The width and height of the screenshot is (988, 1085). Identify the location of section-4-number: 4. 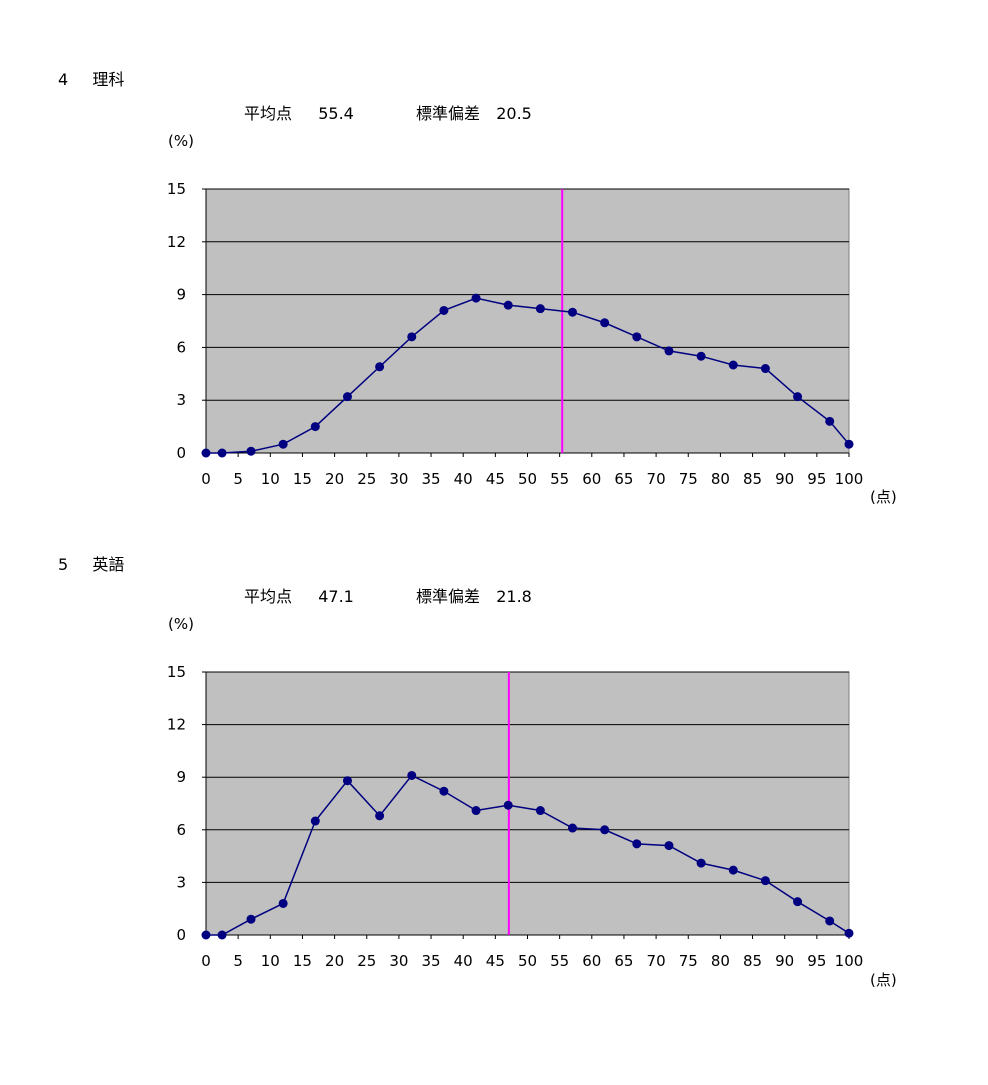
(63, 79).